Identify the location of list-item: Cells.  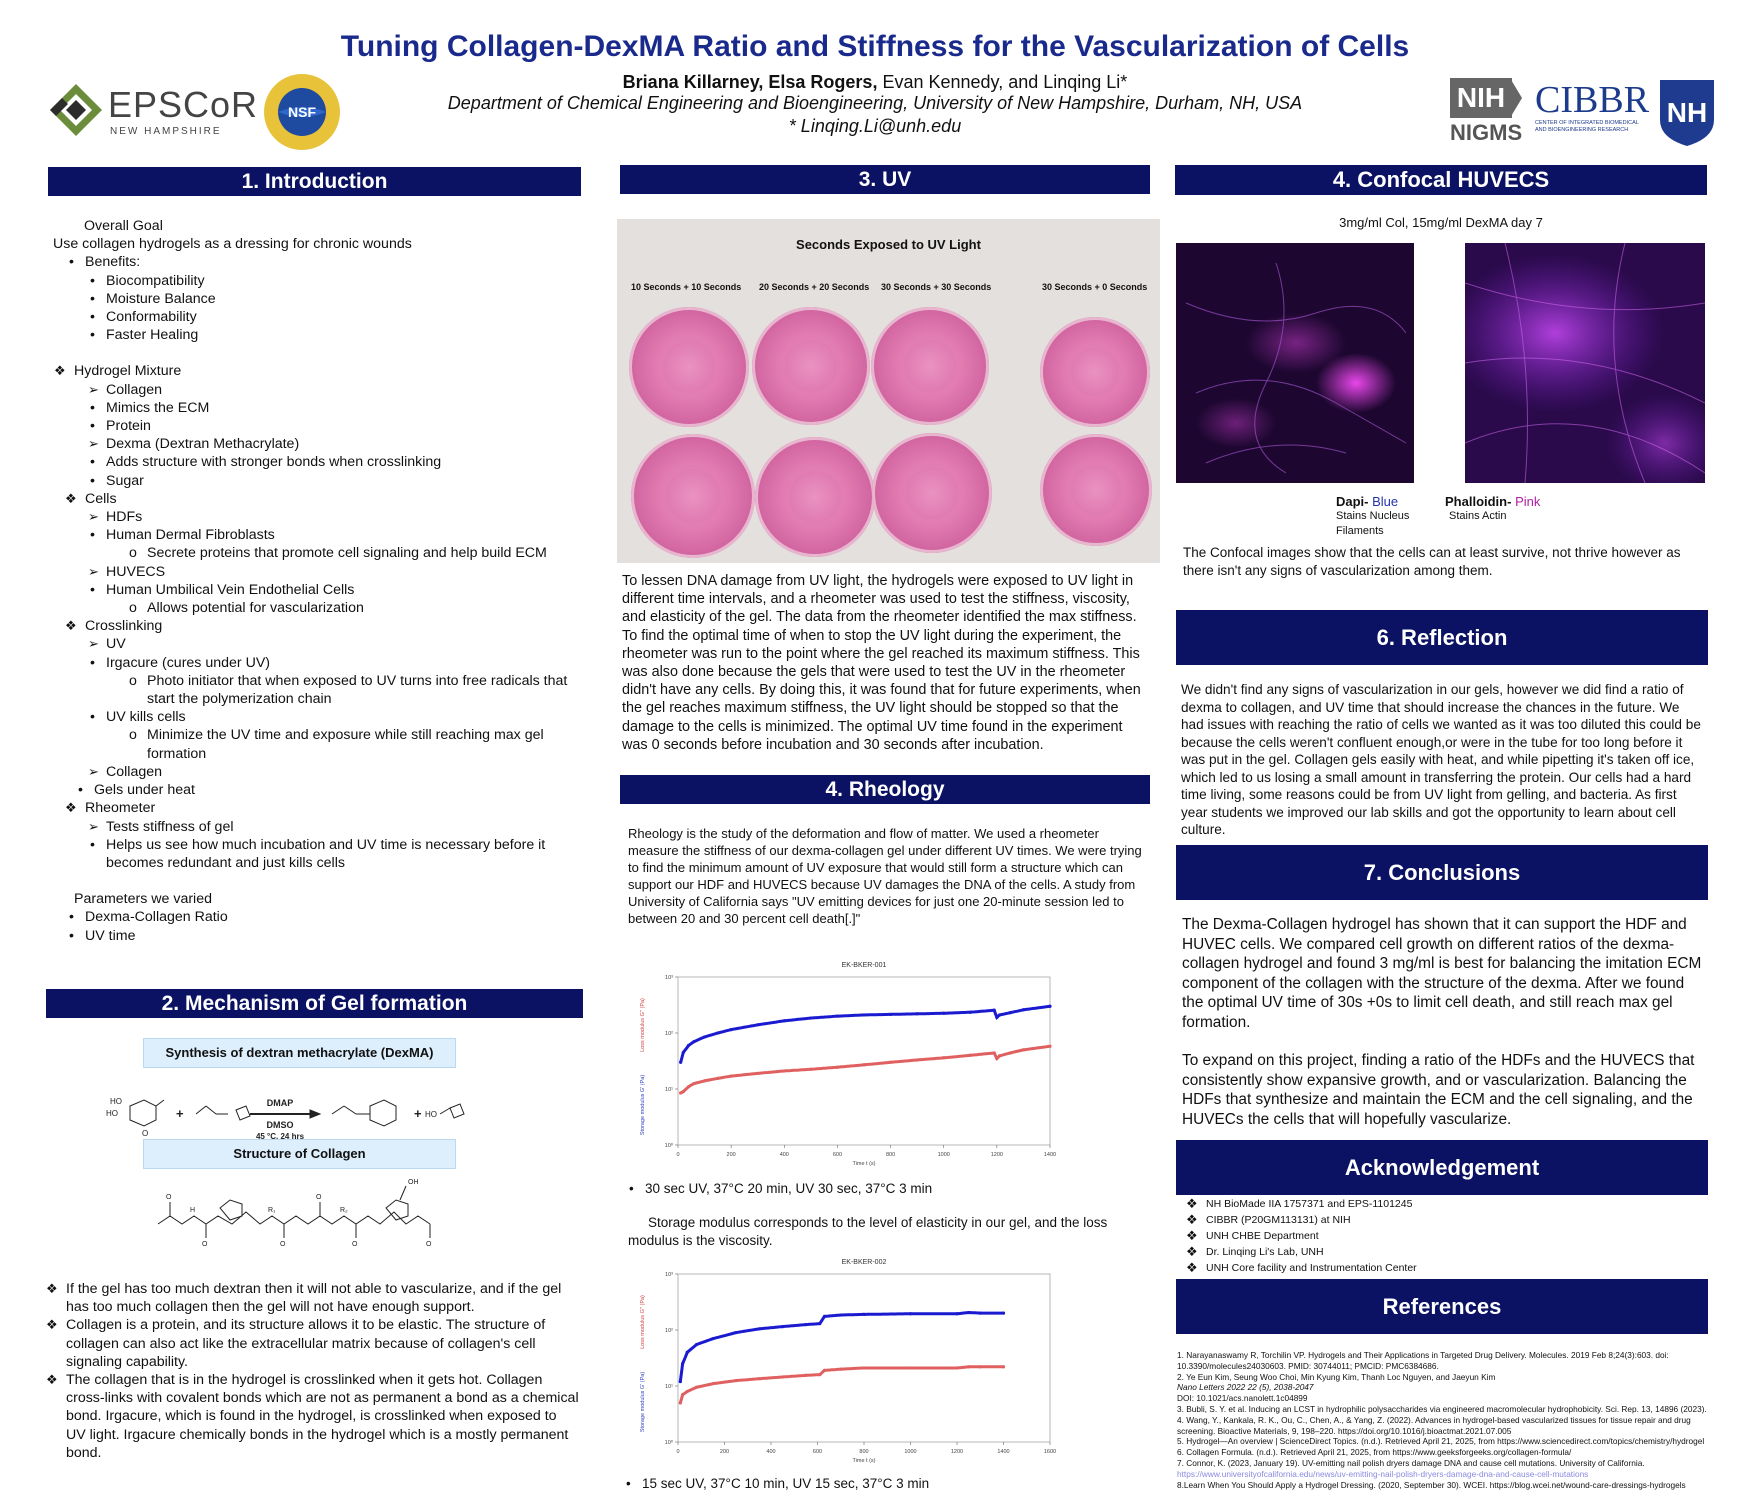
(323, 499).